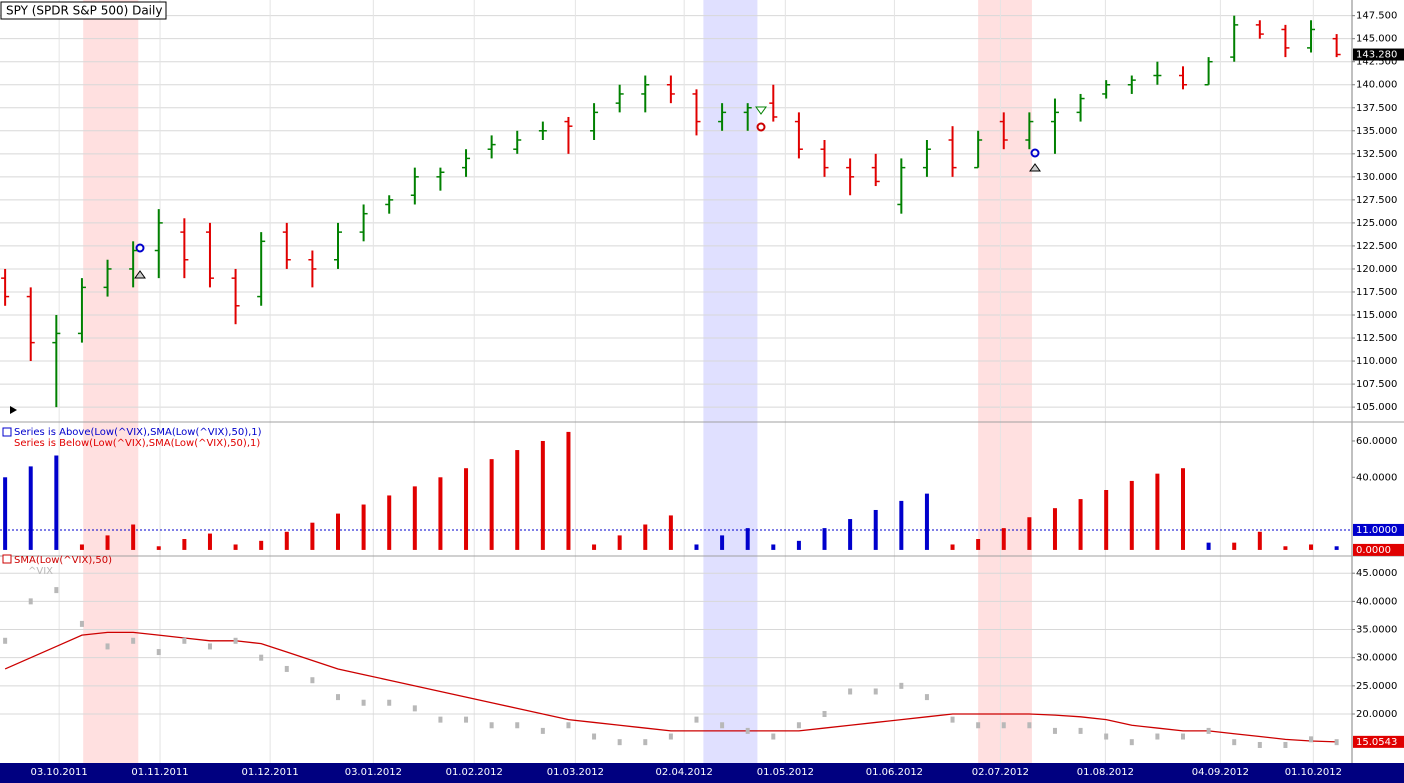  I want to click on x-tick-label: 04.09.2012, so click(1220, 772).